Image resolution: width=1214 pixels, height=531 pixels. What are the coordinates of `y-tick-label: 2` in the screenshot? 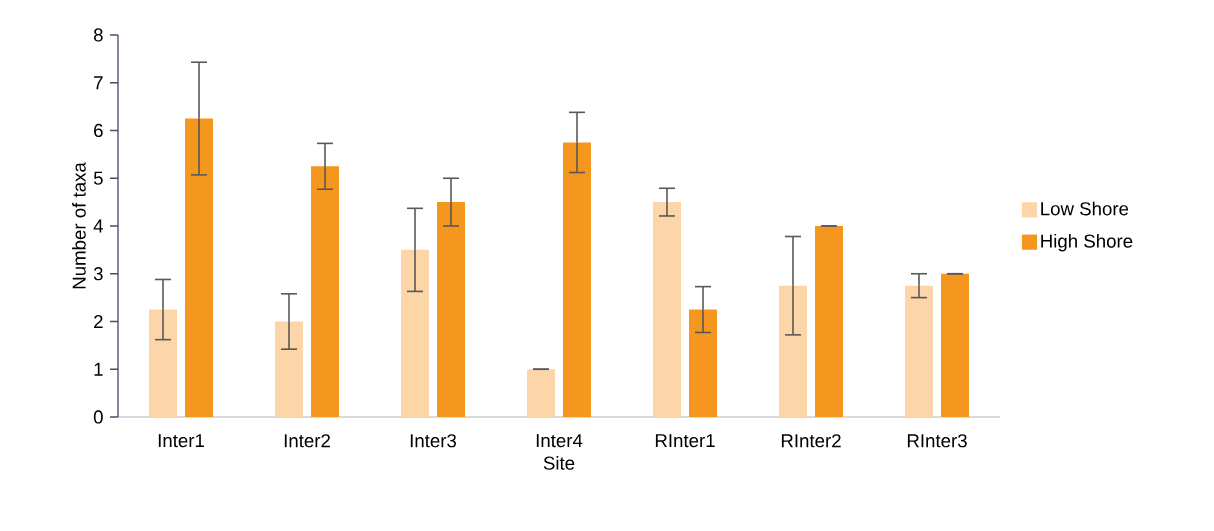 It's located at (98, 321).